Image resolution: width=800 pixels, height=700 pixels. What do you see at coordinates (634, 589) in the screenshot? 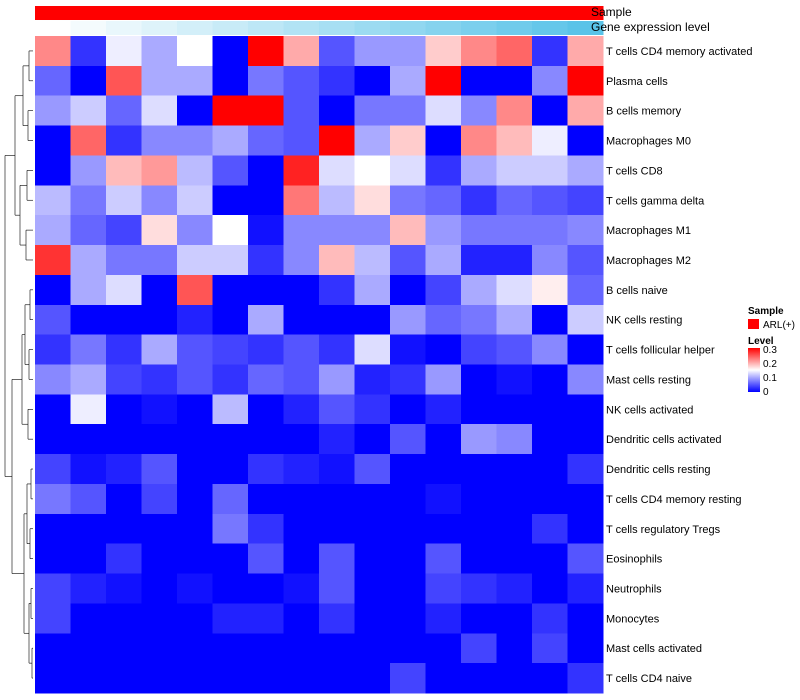
I see `row-label: Neutrophils` at bounding box center [634, 589].